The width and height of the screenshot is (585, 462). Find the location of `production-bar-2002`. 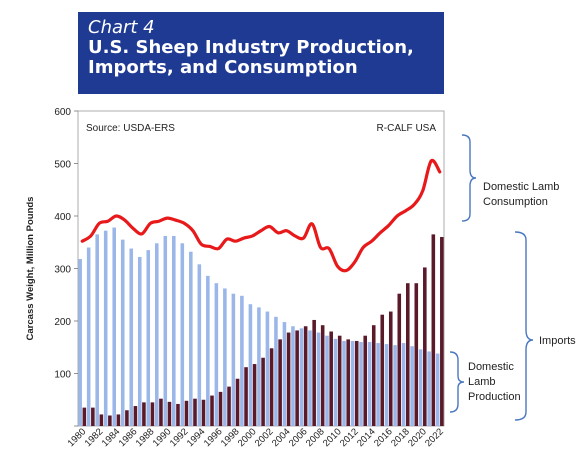

production-bar-2002 is located at coordinates (267, 368).